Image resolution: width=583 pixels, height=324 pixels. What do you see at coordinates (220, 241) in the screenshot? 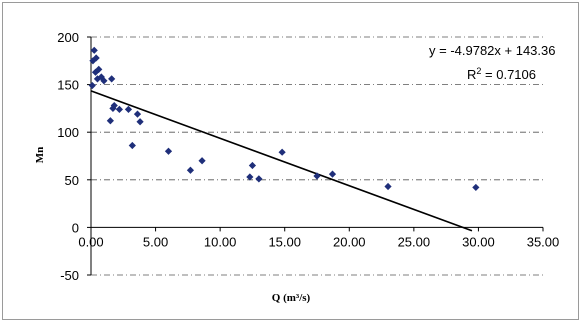
I see `x-tick-label: 10.00` at bounding box center [220, 241].